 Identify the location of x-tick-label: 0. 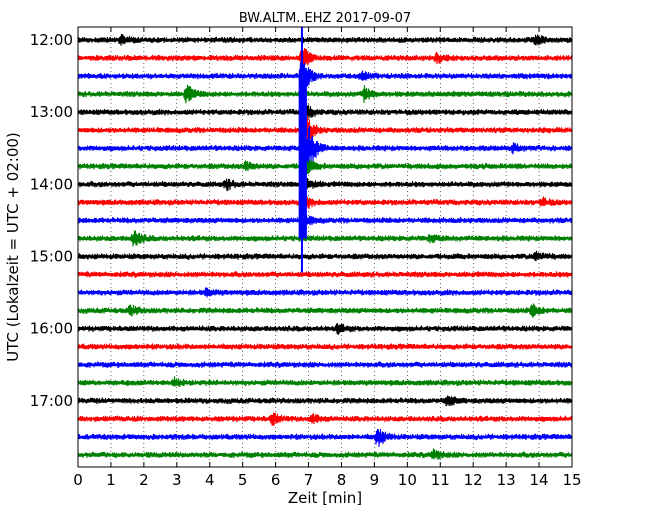
(78, 480).